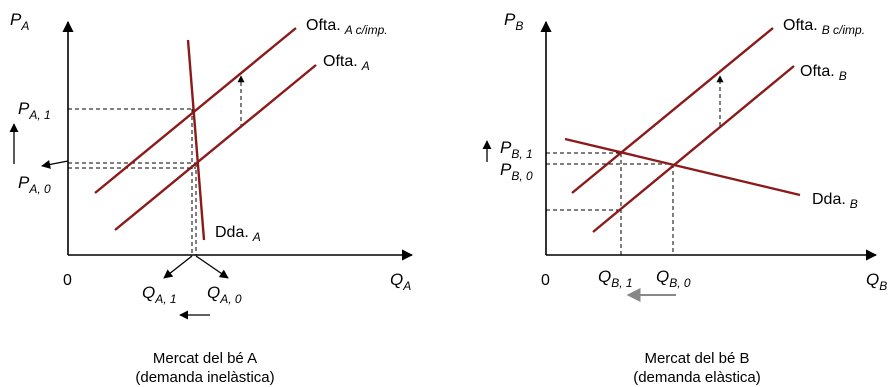 This screenshot has width=891, height=387. What do you see at coordinates (400, 281) in the screenshot?
I see `left-x-axis-label: QA` at bounding box center [400, 281].